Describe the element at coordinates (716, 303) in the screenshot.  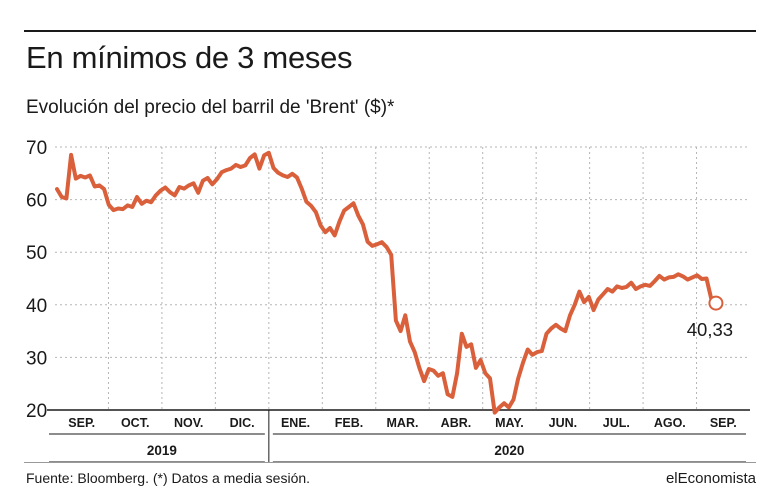
I see `last-value-marker` at that location.